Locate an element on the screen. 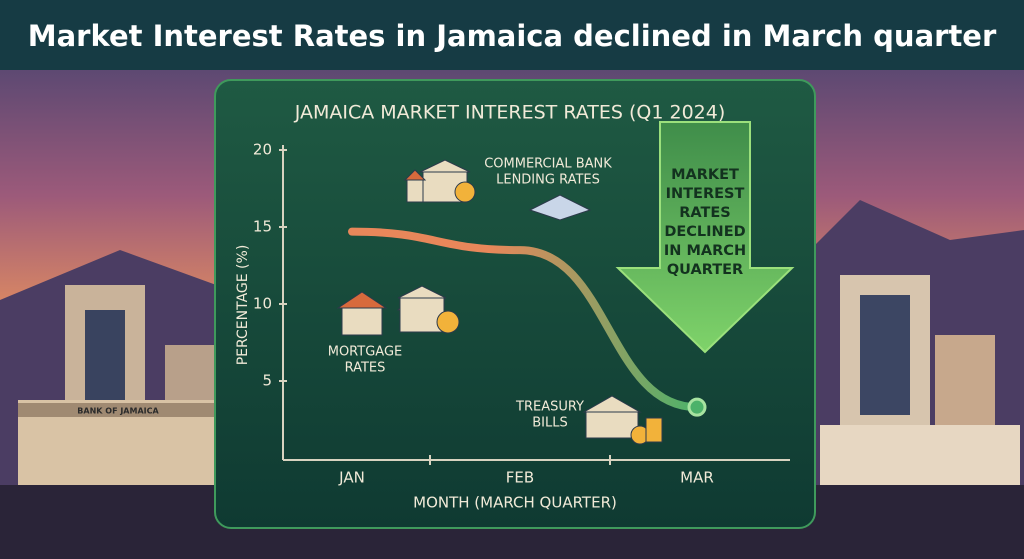  y-tick-label: 20 is located at coordinates (262, 150).